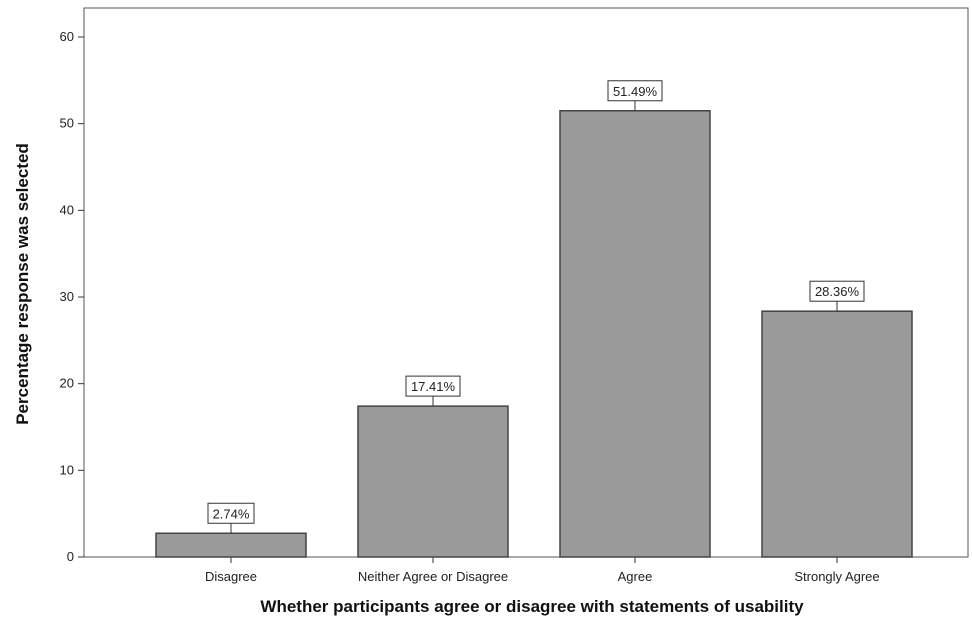 The width and height of the screenshot is (972, 629). I want to click on data-label: 51.49%, so click(635, 91).